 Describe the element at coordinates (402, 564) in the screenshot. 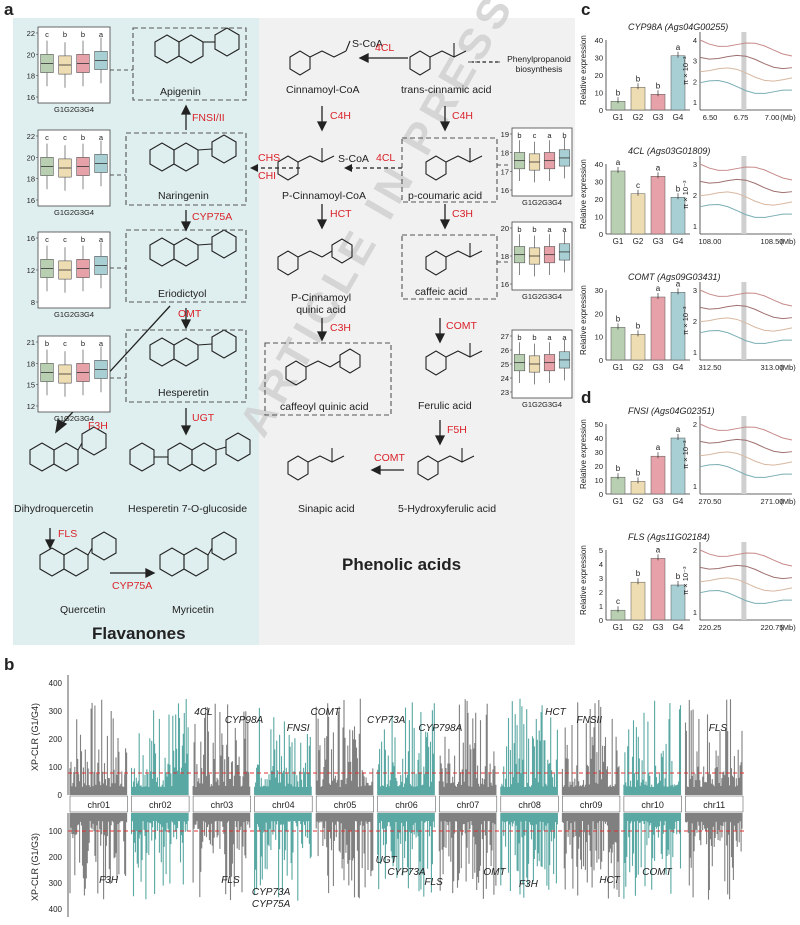

I see `phenolic-acids-title: Phenolic acids` at that location.